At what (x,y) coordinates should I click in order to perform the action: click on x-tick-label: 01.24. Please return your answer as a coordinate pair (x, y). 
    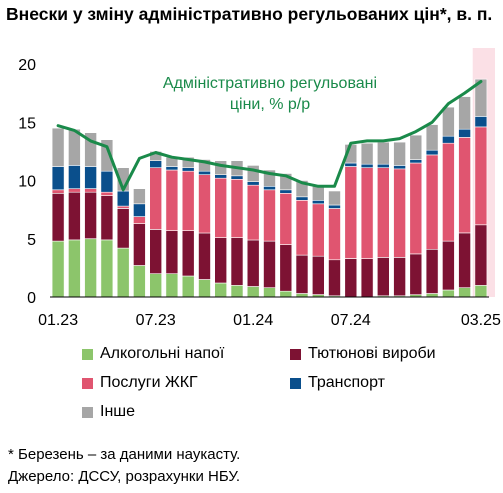
    Looking at the image, I should click on (253, 320).